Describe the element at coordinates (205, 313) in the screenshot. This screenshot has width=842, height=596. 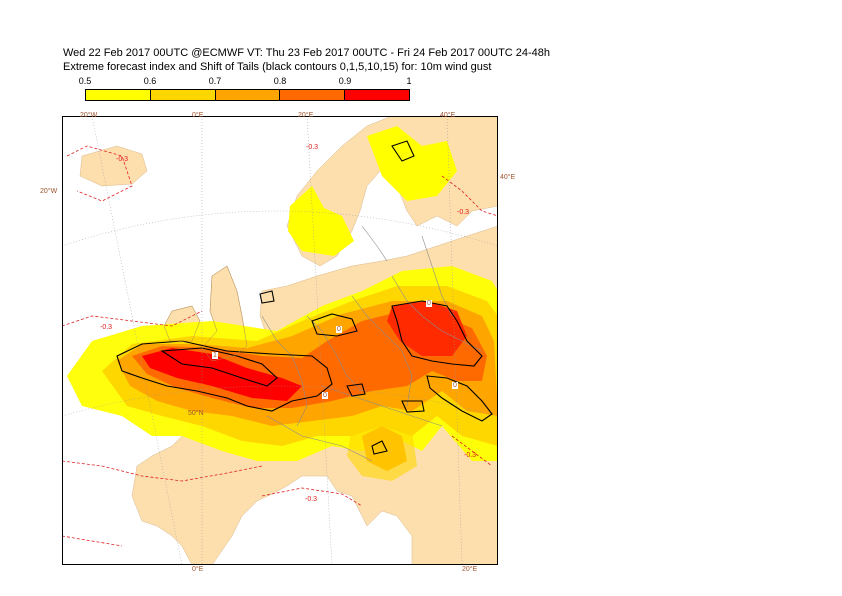
I see `coastline` at that location.